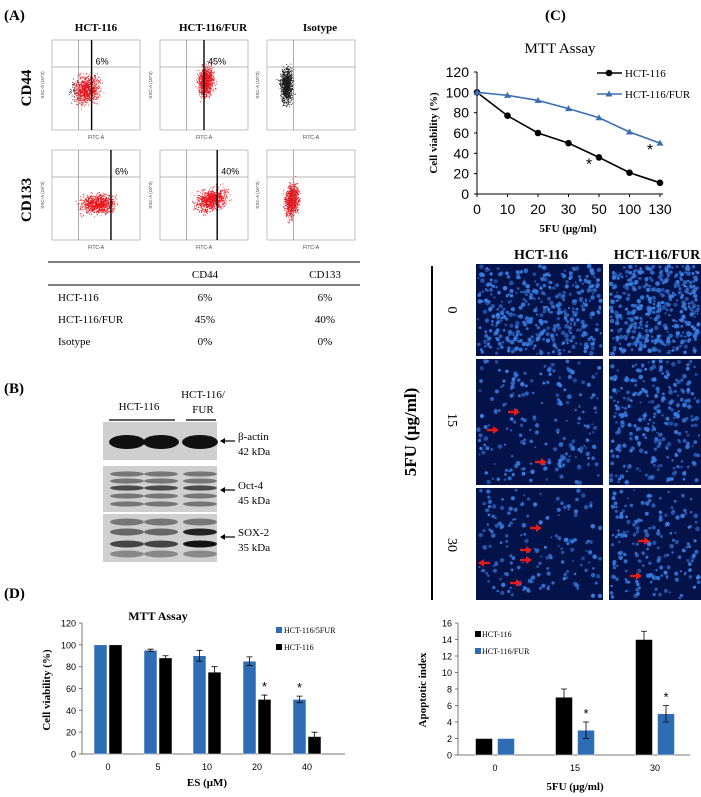 The height and width of the screenshot is (797, 701). Describe the element at coordinates (230, 171) in the screenshot. I see `gate-percentage: 40%` at that location.